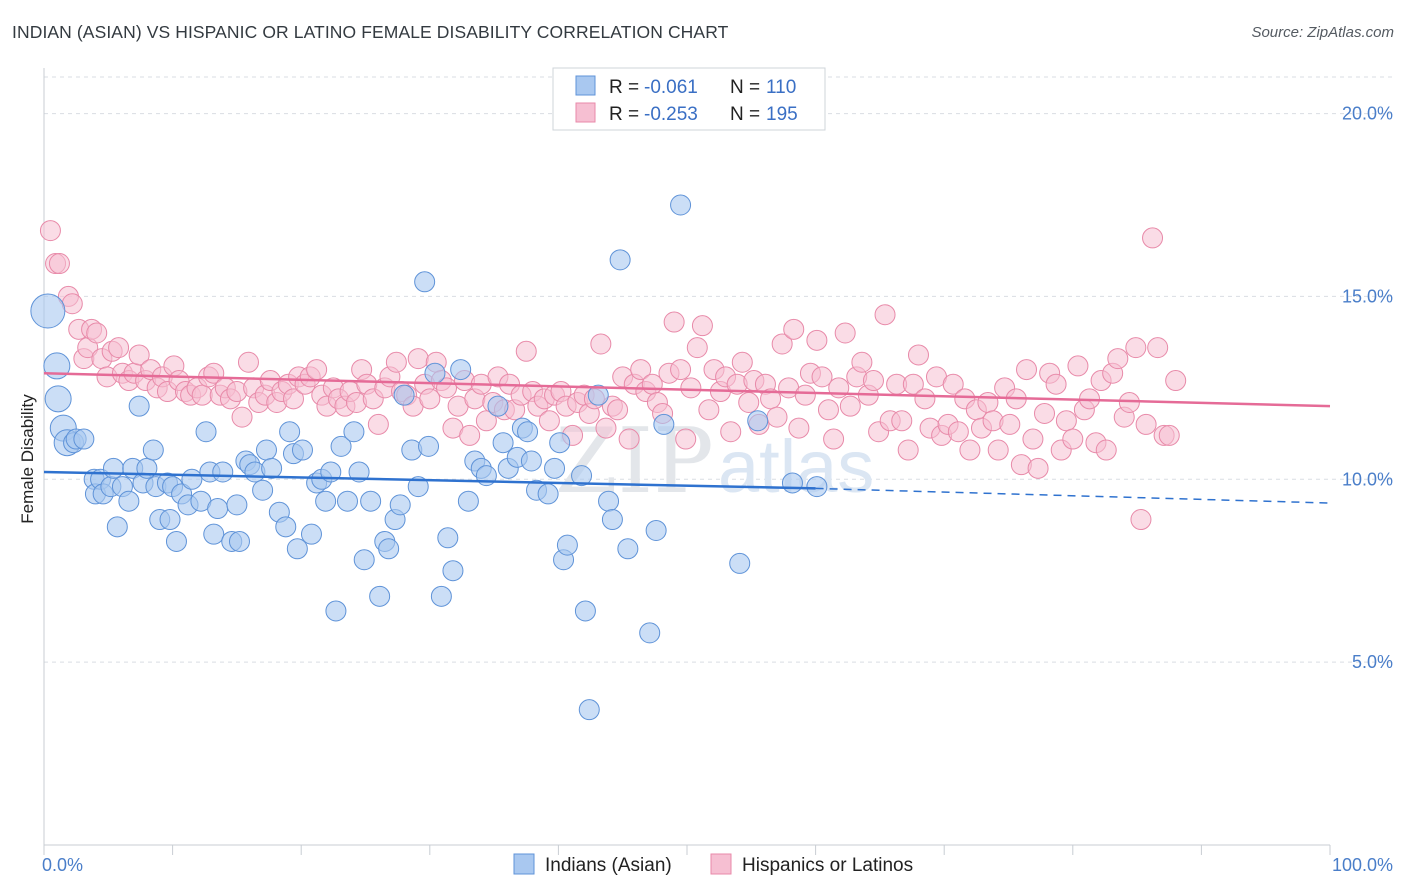 The height and width of the screenshot is (892, 1406). Describe the element at coordinates (524, 864) in the screenshot. I see `legend-bottom-swatch-blue` at that location.